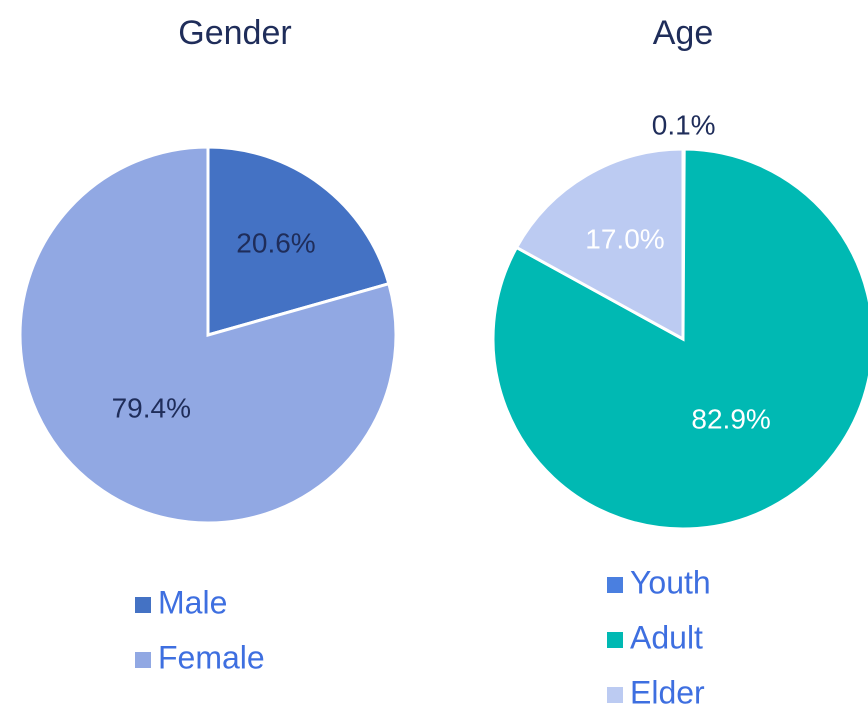 This screenshot has height=719, width=868. I want to click on data-label: 20.6%, so click(275, 242).